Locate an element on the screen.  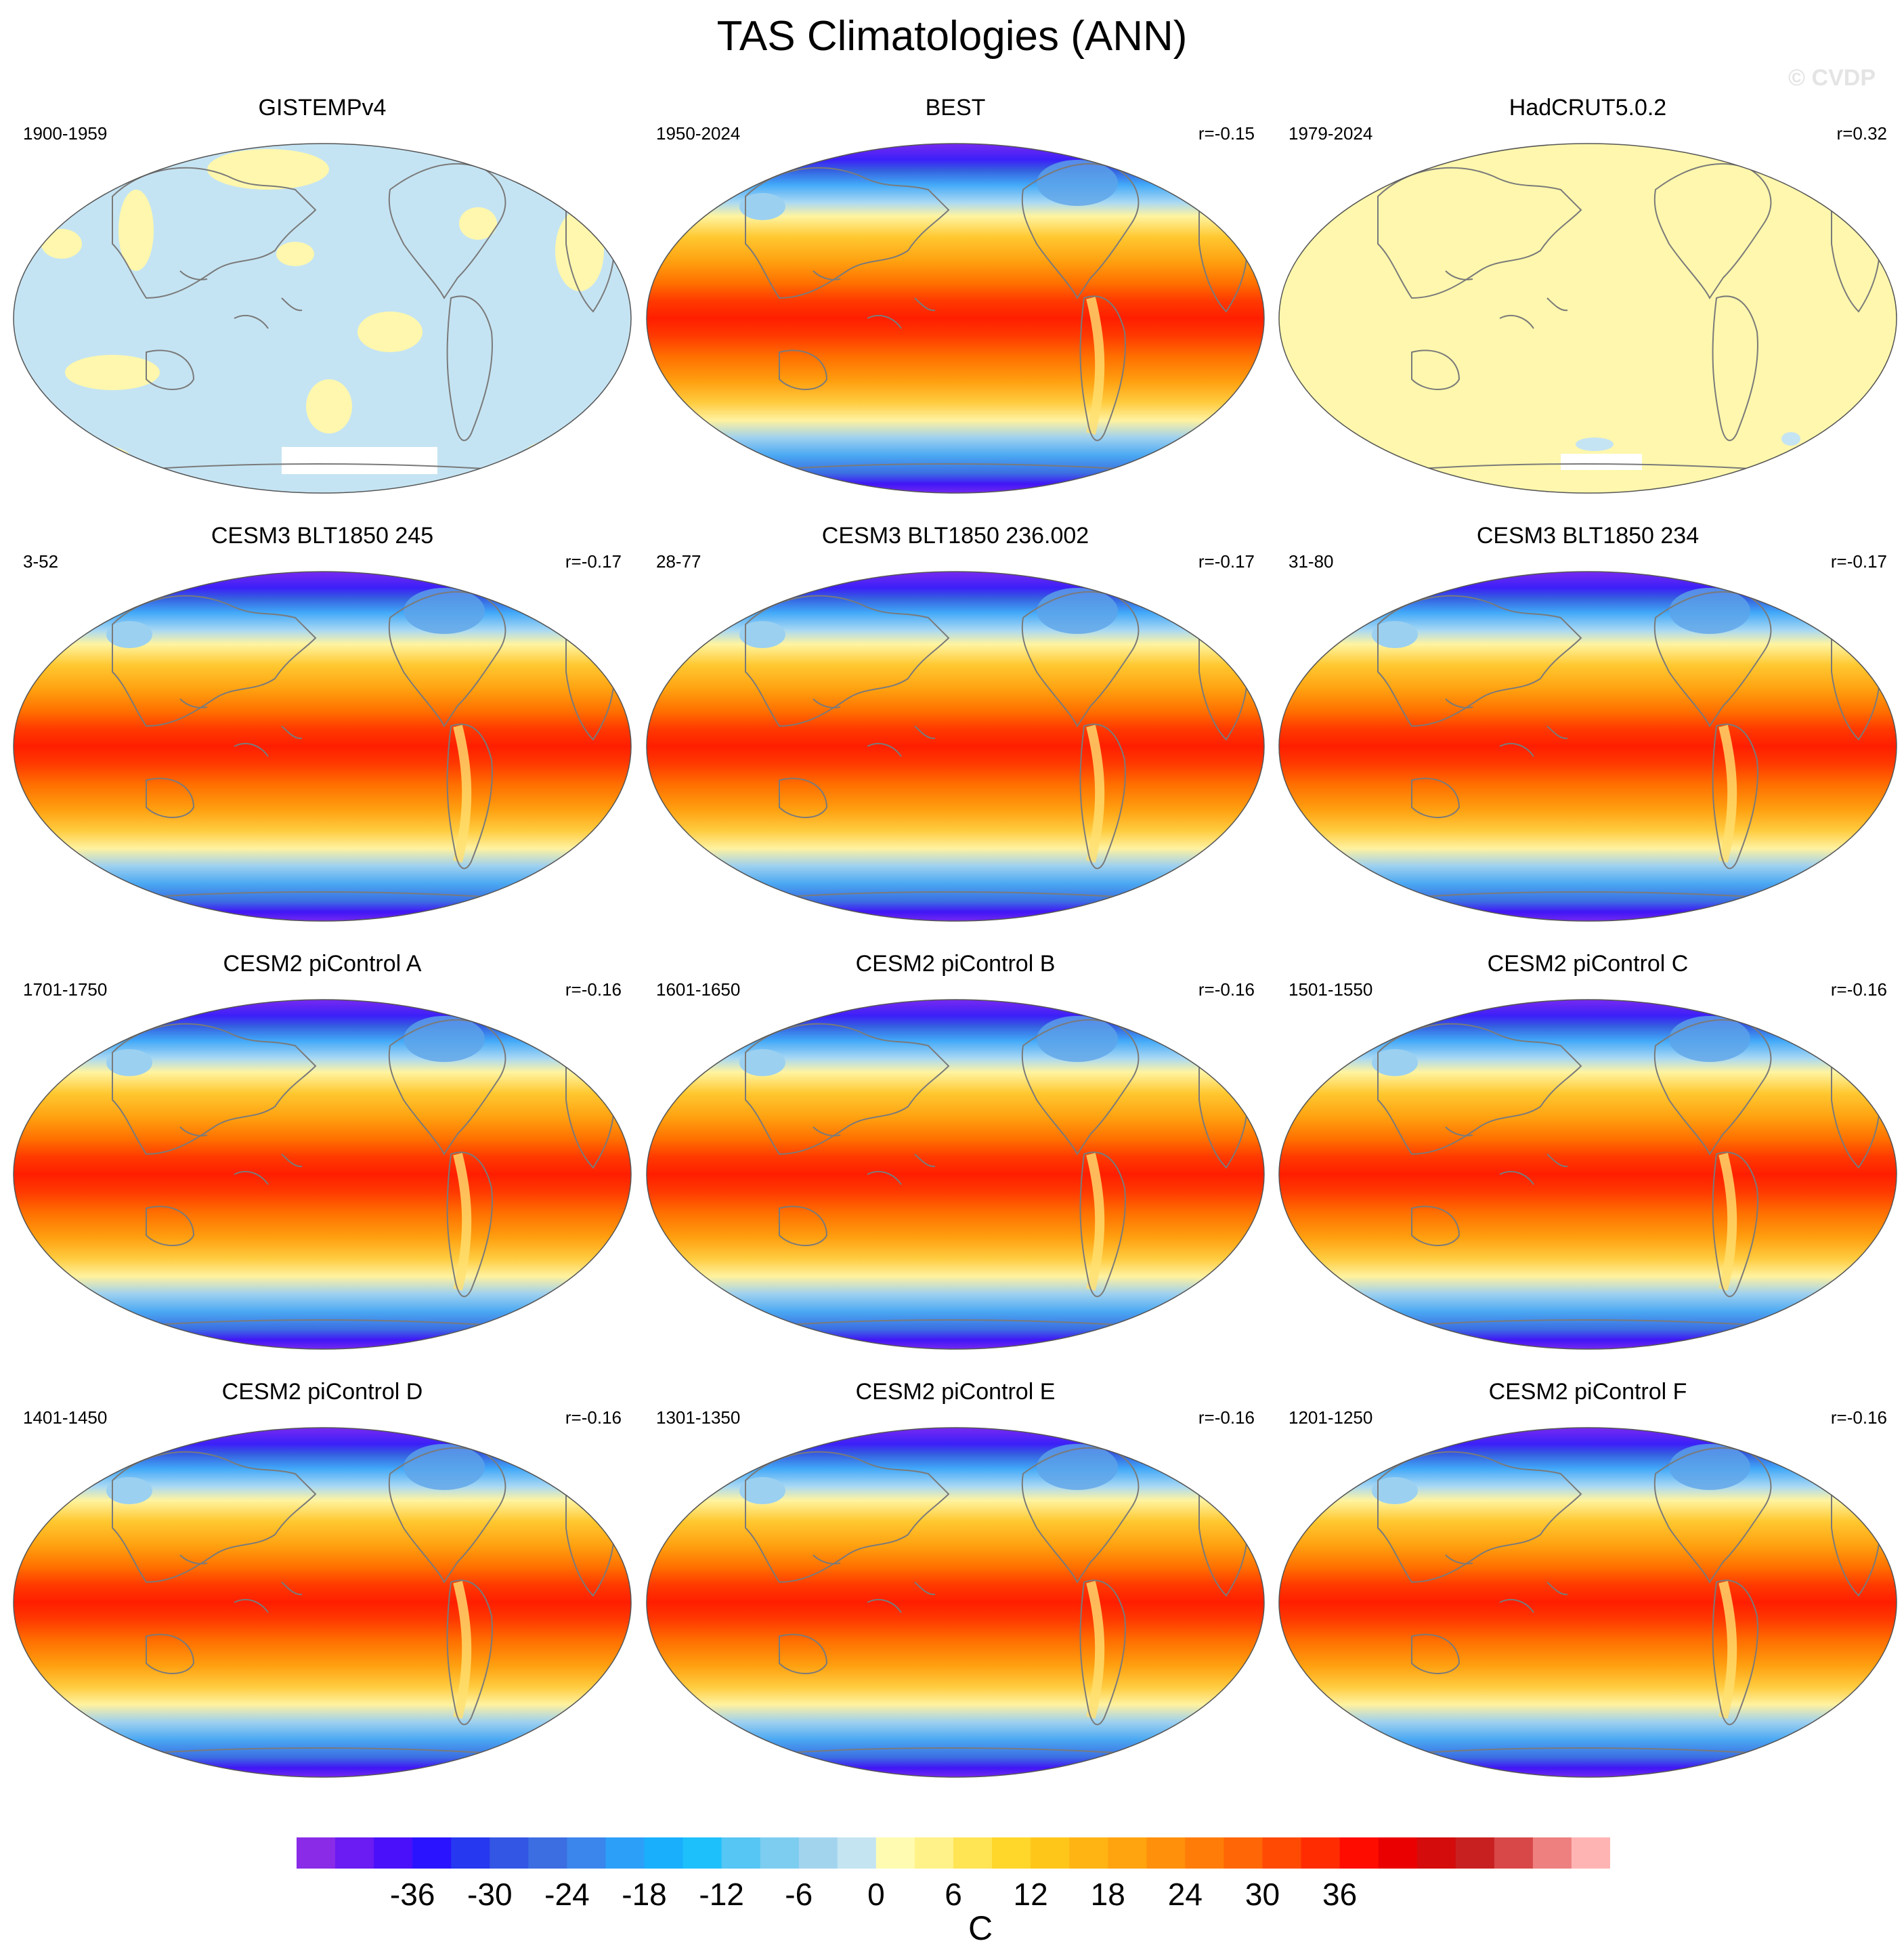
panel-period: 1301-1350 is located at coordinates (698, 1417).